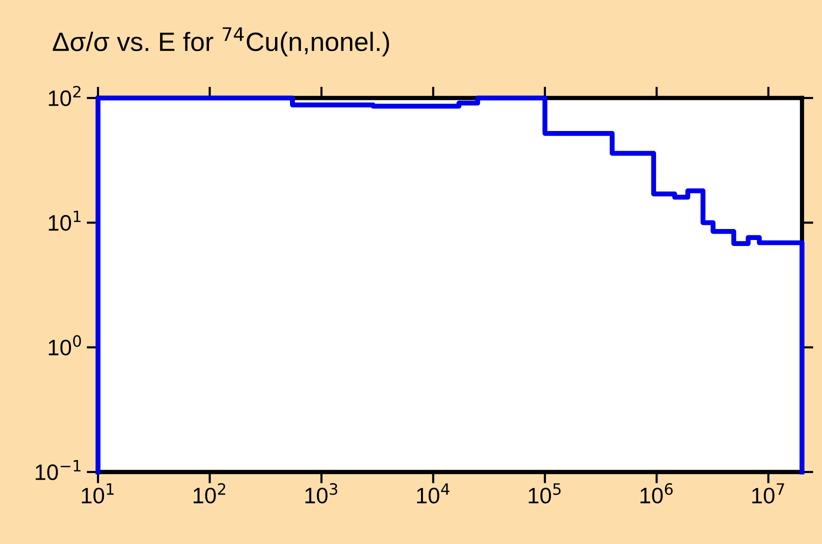  I want to click on x-tick-label: 10$^{1}$, so click(98, 493).